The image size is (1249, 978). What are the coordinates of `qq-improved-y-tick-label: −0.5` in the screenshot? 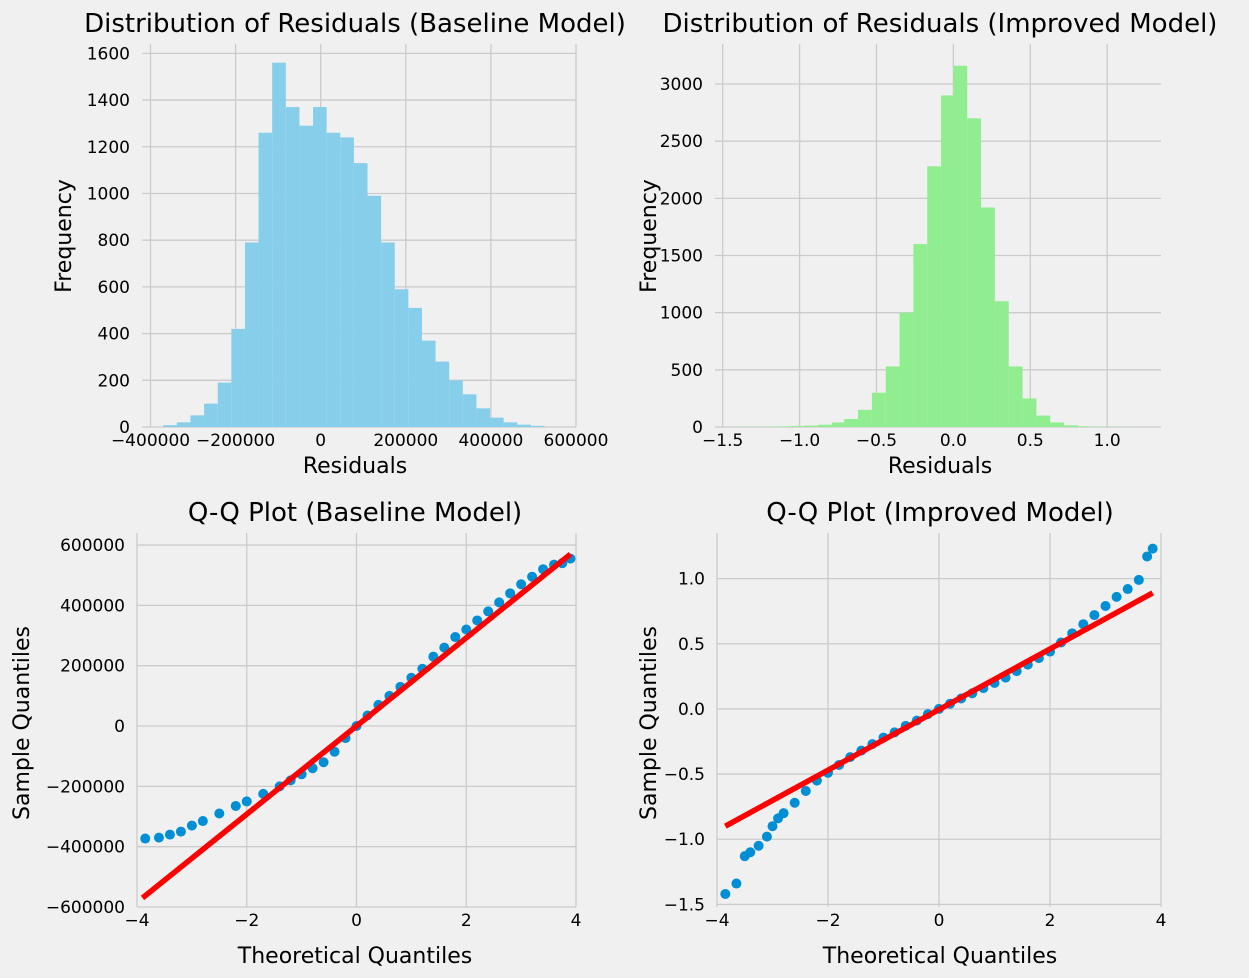 It's located at (684, 775).